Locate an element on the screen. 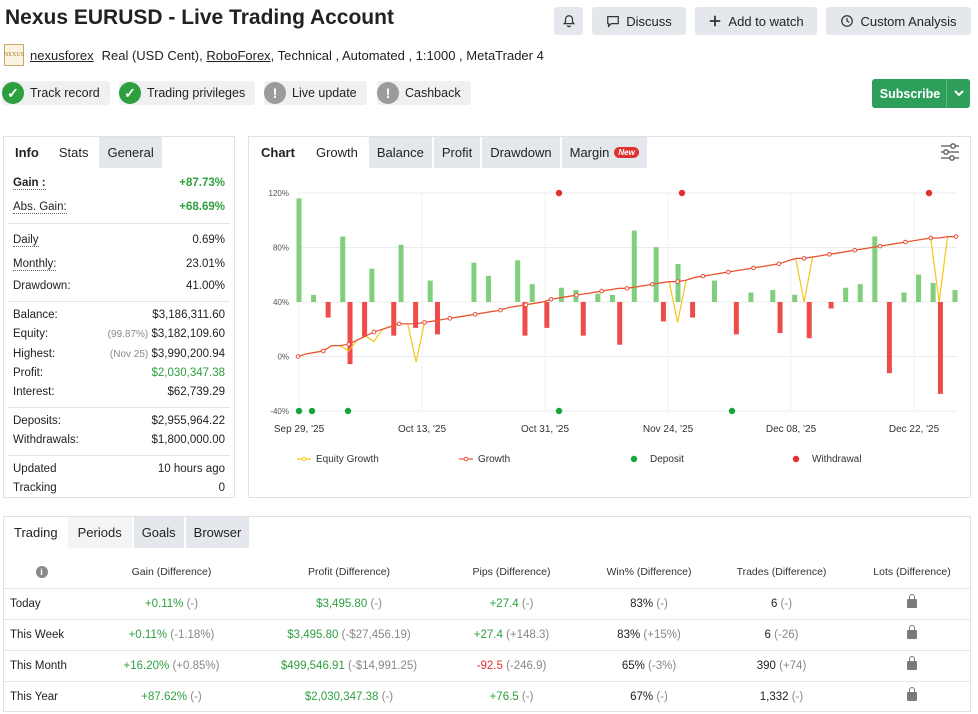  deposits-value: $2,955,964.22 is located at coordinates (188, 421).